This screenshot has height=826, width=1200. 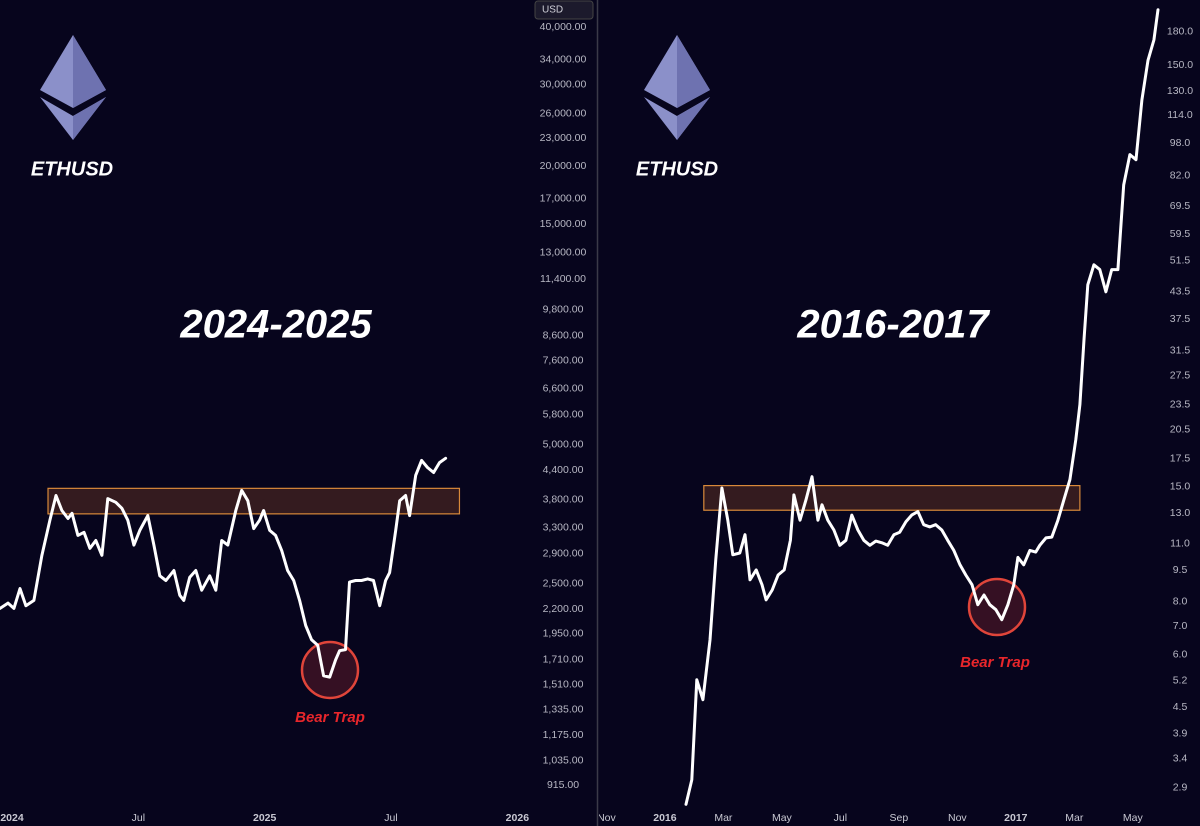 What do you see at coordinates (1180, 733) in the screenshot?
I see `y-tick-label: 3.9` at bounding box center [1180, 733].